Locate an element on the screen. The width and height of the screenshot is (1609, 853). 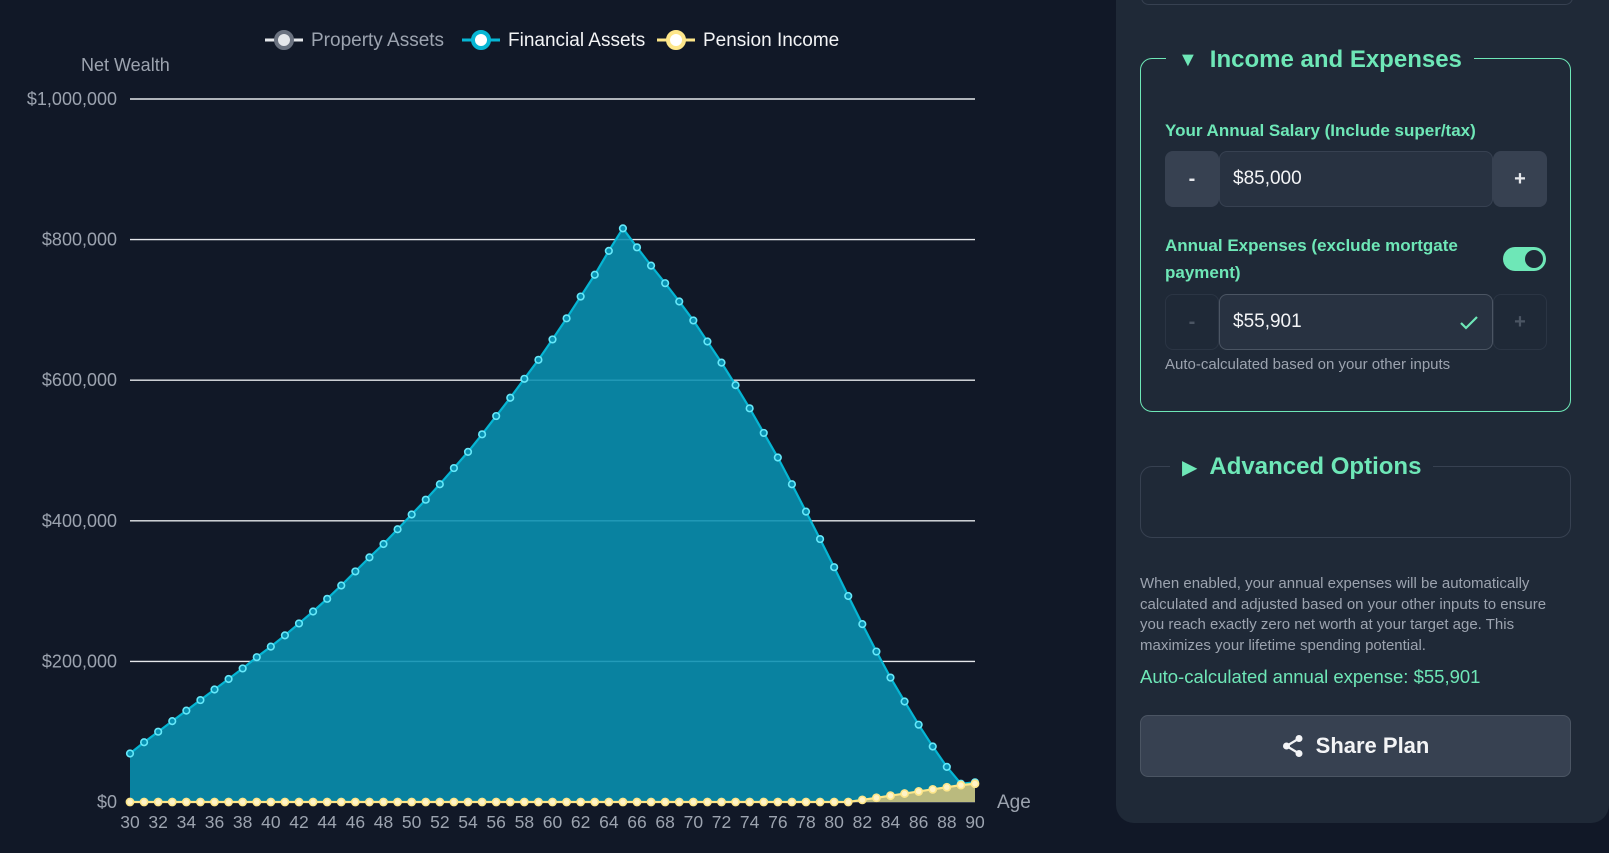
x-tick-label: 88 is located at coordinates (946, 822).